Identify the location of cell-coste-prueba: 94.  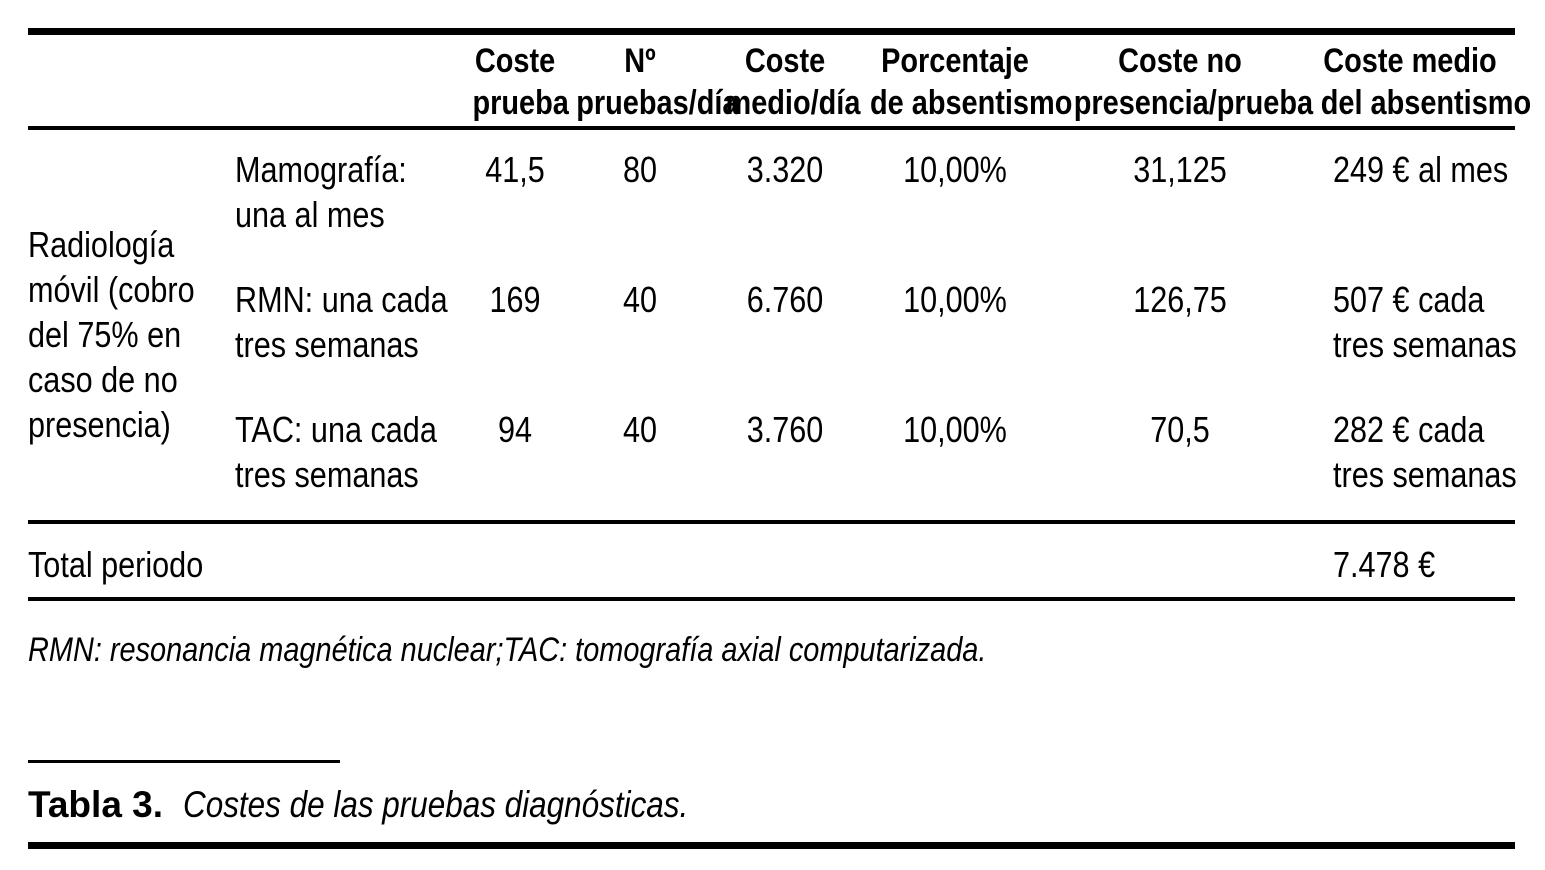
(515, 454).